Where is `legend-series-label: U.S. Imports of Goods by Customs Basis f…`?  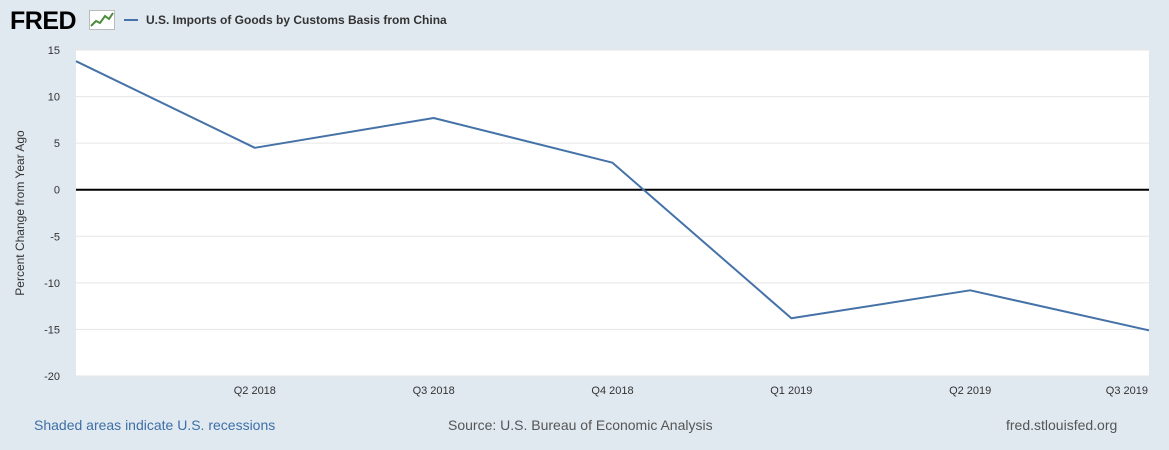
legend-series-label: U.S. Imports of Goods by Customs Basis f… is located at coordinates (296, 20).